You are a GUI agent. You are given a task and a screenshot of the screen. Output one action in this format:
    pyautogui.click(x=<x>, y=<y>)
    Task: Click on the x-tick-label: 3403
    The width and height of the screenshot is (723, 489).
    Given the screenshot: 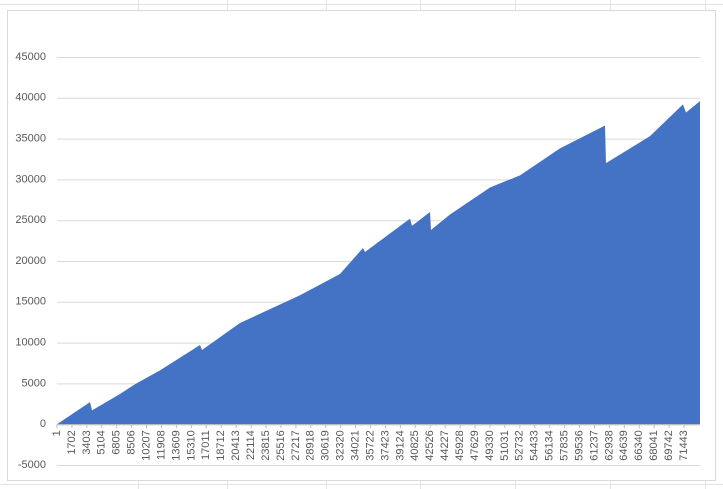 What is the action you would take?
    pyautogui.click(x=87, y=442)
    